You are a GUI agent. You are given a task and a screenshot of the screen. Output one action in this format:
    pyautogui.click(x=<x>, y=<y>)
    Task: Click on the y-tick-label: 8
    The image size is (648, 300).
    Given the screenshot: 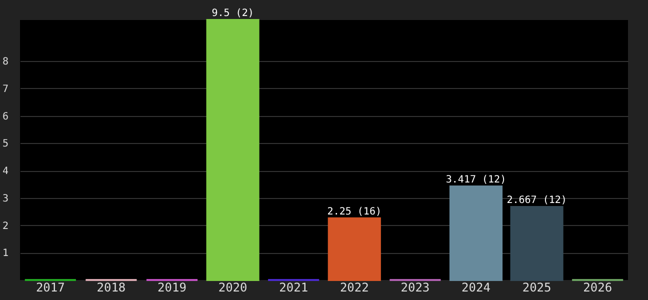 What is the action you would take?
    pyautogui.click(x=5, y=62)
    